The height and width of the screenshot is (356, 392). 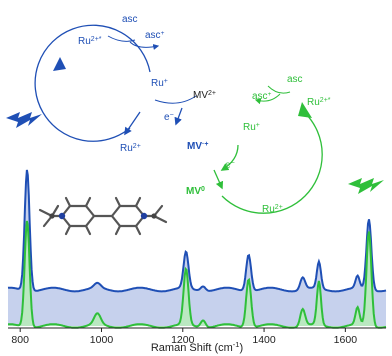 What do you see at coordinates (130, 19) in the screenshot?
I see `asc-label: asc` at bounding box center [130, 19].